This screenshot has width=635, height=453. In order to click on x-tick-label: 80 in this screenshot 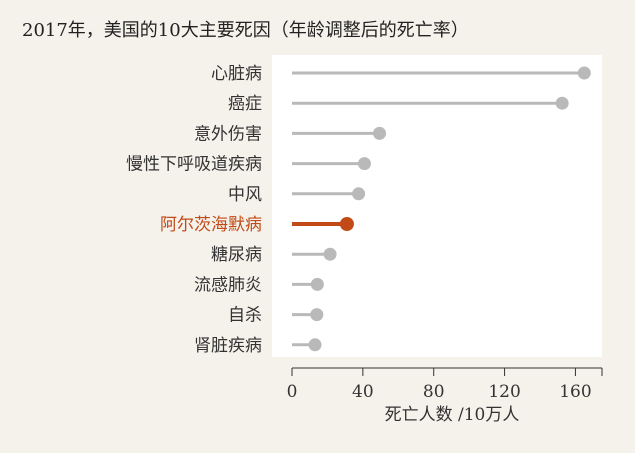, I will do `click(434, 392)`.